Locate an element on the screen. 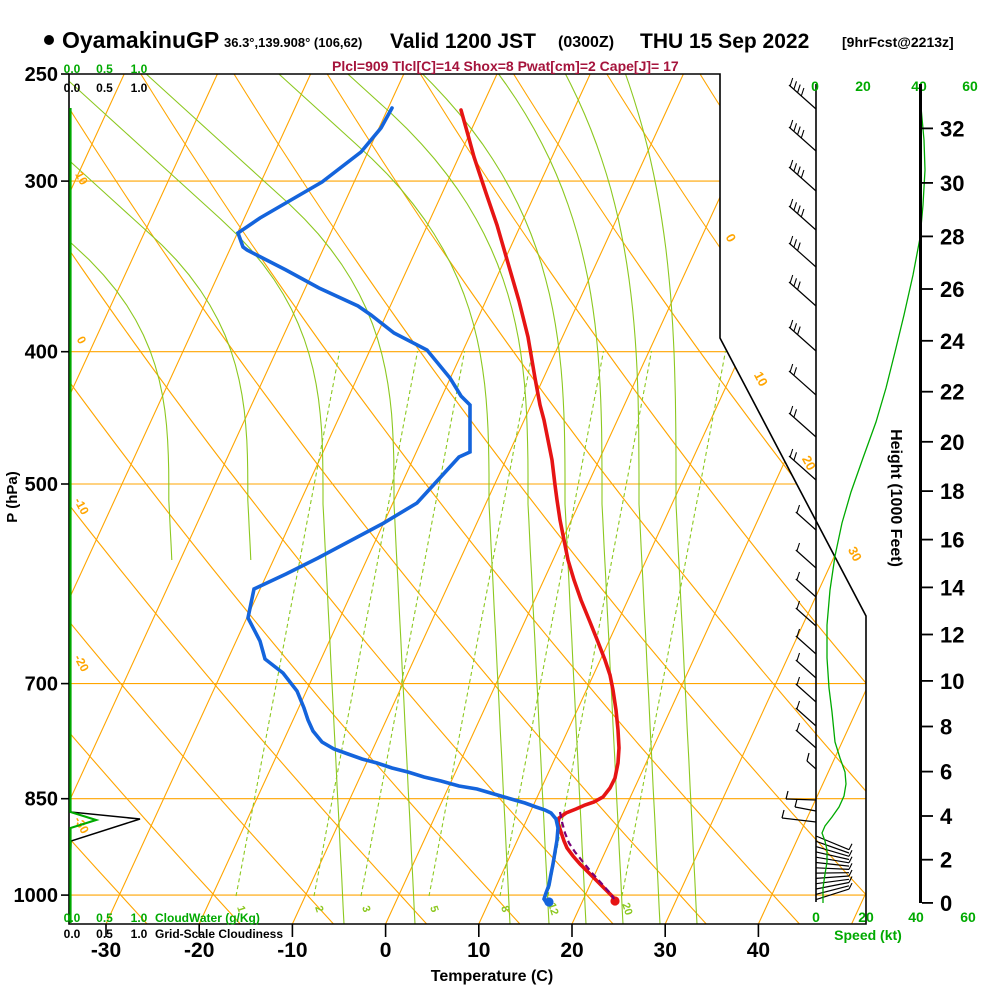 The height and width of the screenshot is (1000, 1000). svg-text: 16 is located at coordinates (952, 540).